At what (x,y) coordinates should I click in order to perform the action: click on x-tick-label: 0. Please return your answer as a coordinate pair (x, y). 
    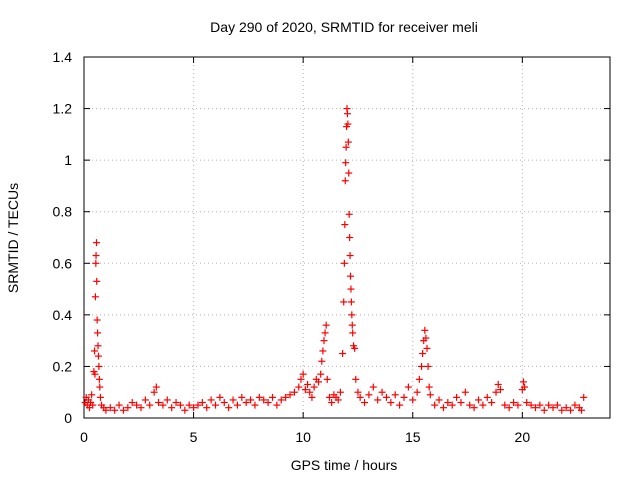
    Looking at the image, I should click on (84, 437).